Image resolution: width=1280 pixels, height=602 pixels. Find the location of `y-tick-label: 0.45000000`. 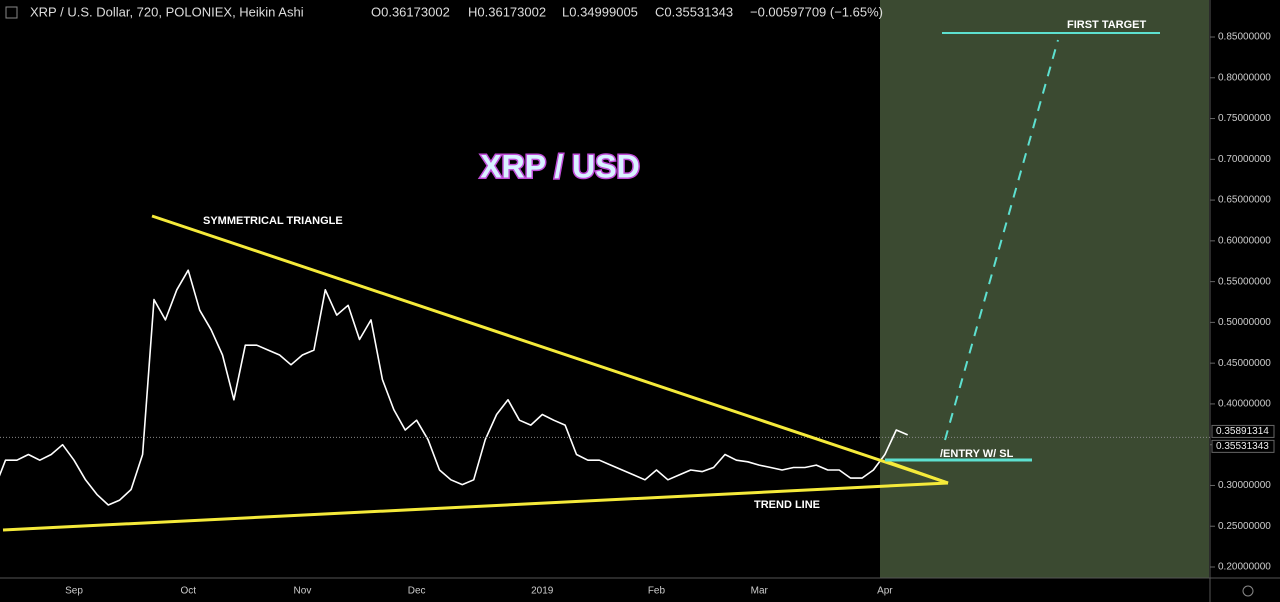

y-tick-label: 0.45000000 is located at coordinates (1244, 363).